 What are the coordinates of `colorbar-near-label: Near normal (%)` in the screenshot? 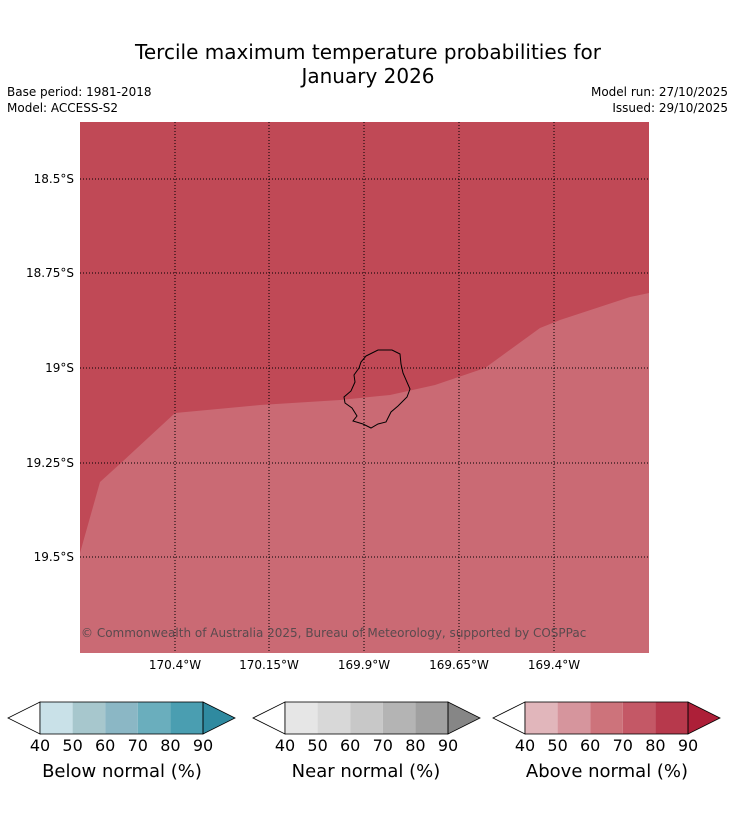 It's located at (366, 771).